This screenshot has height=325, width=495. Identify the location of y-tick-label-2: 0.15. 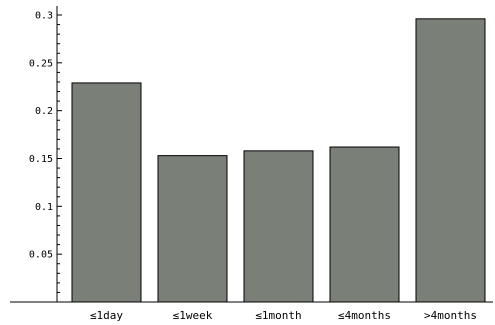
(41, 159).